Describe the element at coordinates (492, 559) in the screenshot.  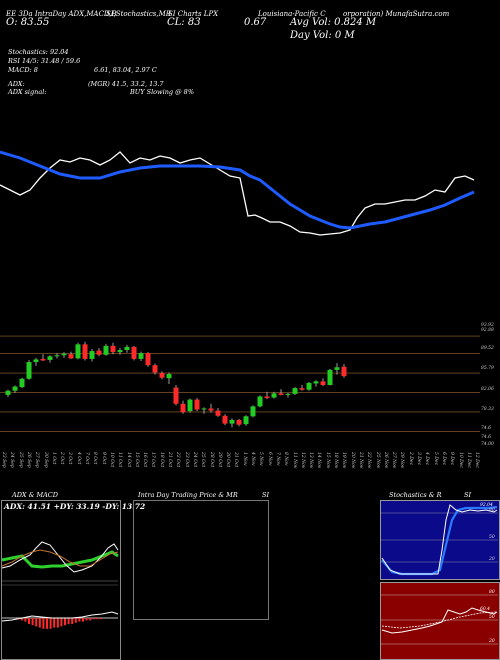
I see `stoch-tick-20: 20` at that location.